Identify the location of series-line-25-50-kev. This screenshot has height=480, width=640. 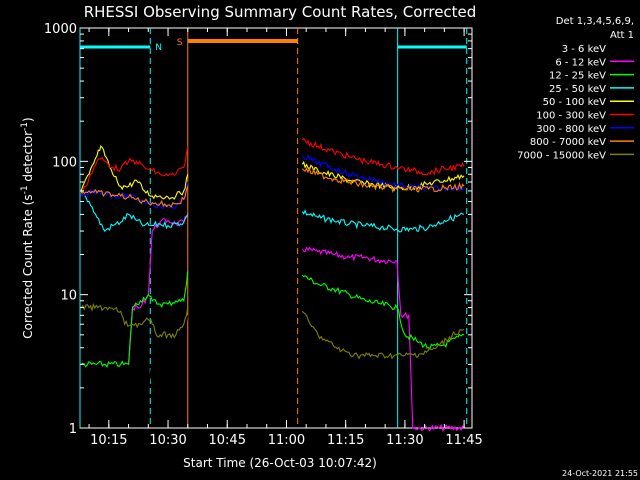
(272, 211).